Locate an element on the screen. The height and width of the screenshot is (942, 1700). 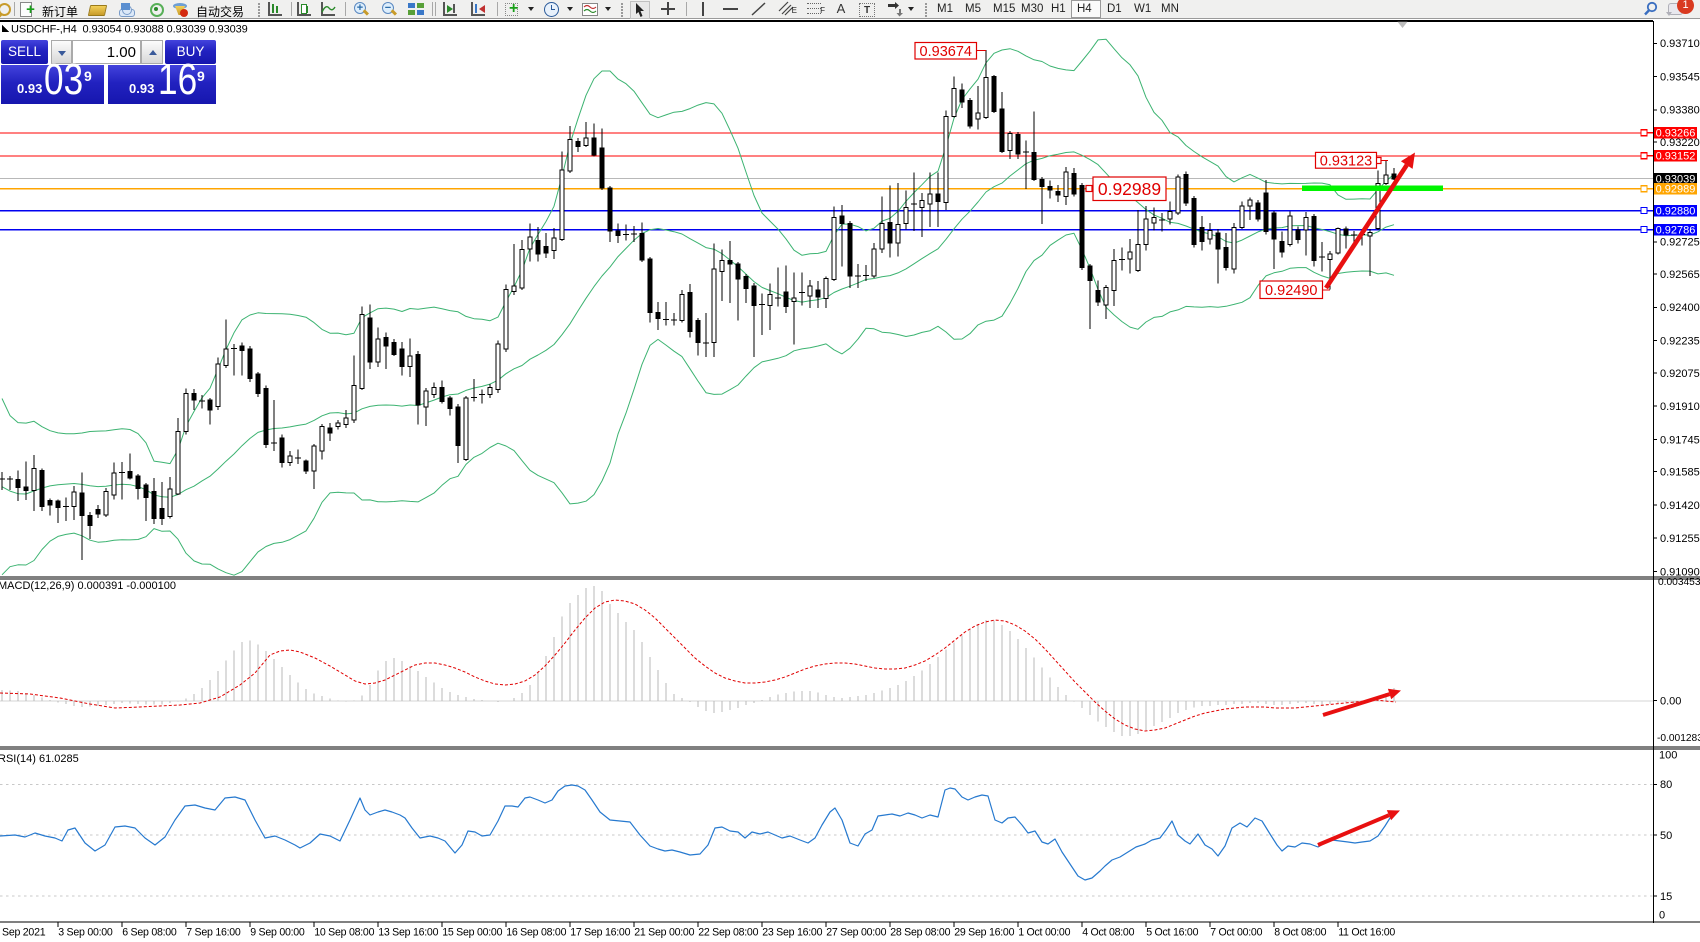
svg-text: 0.93220 is located at coordinates (1680, 143).